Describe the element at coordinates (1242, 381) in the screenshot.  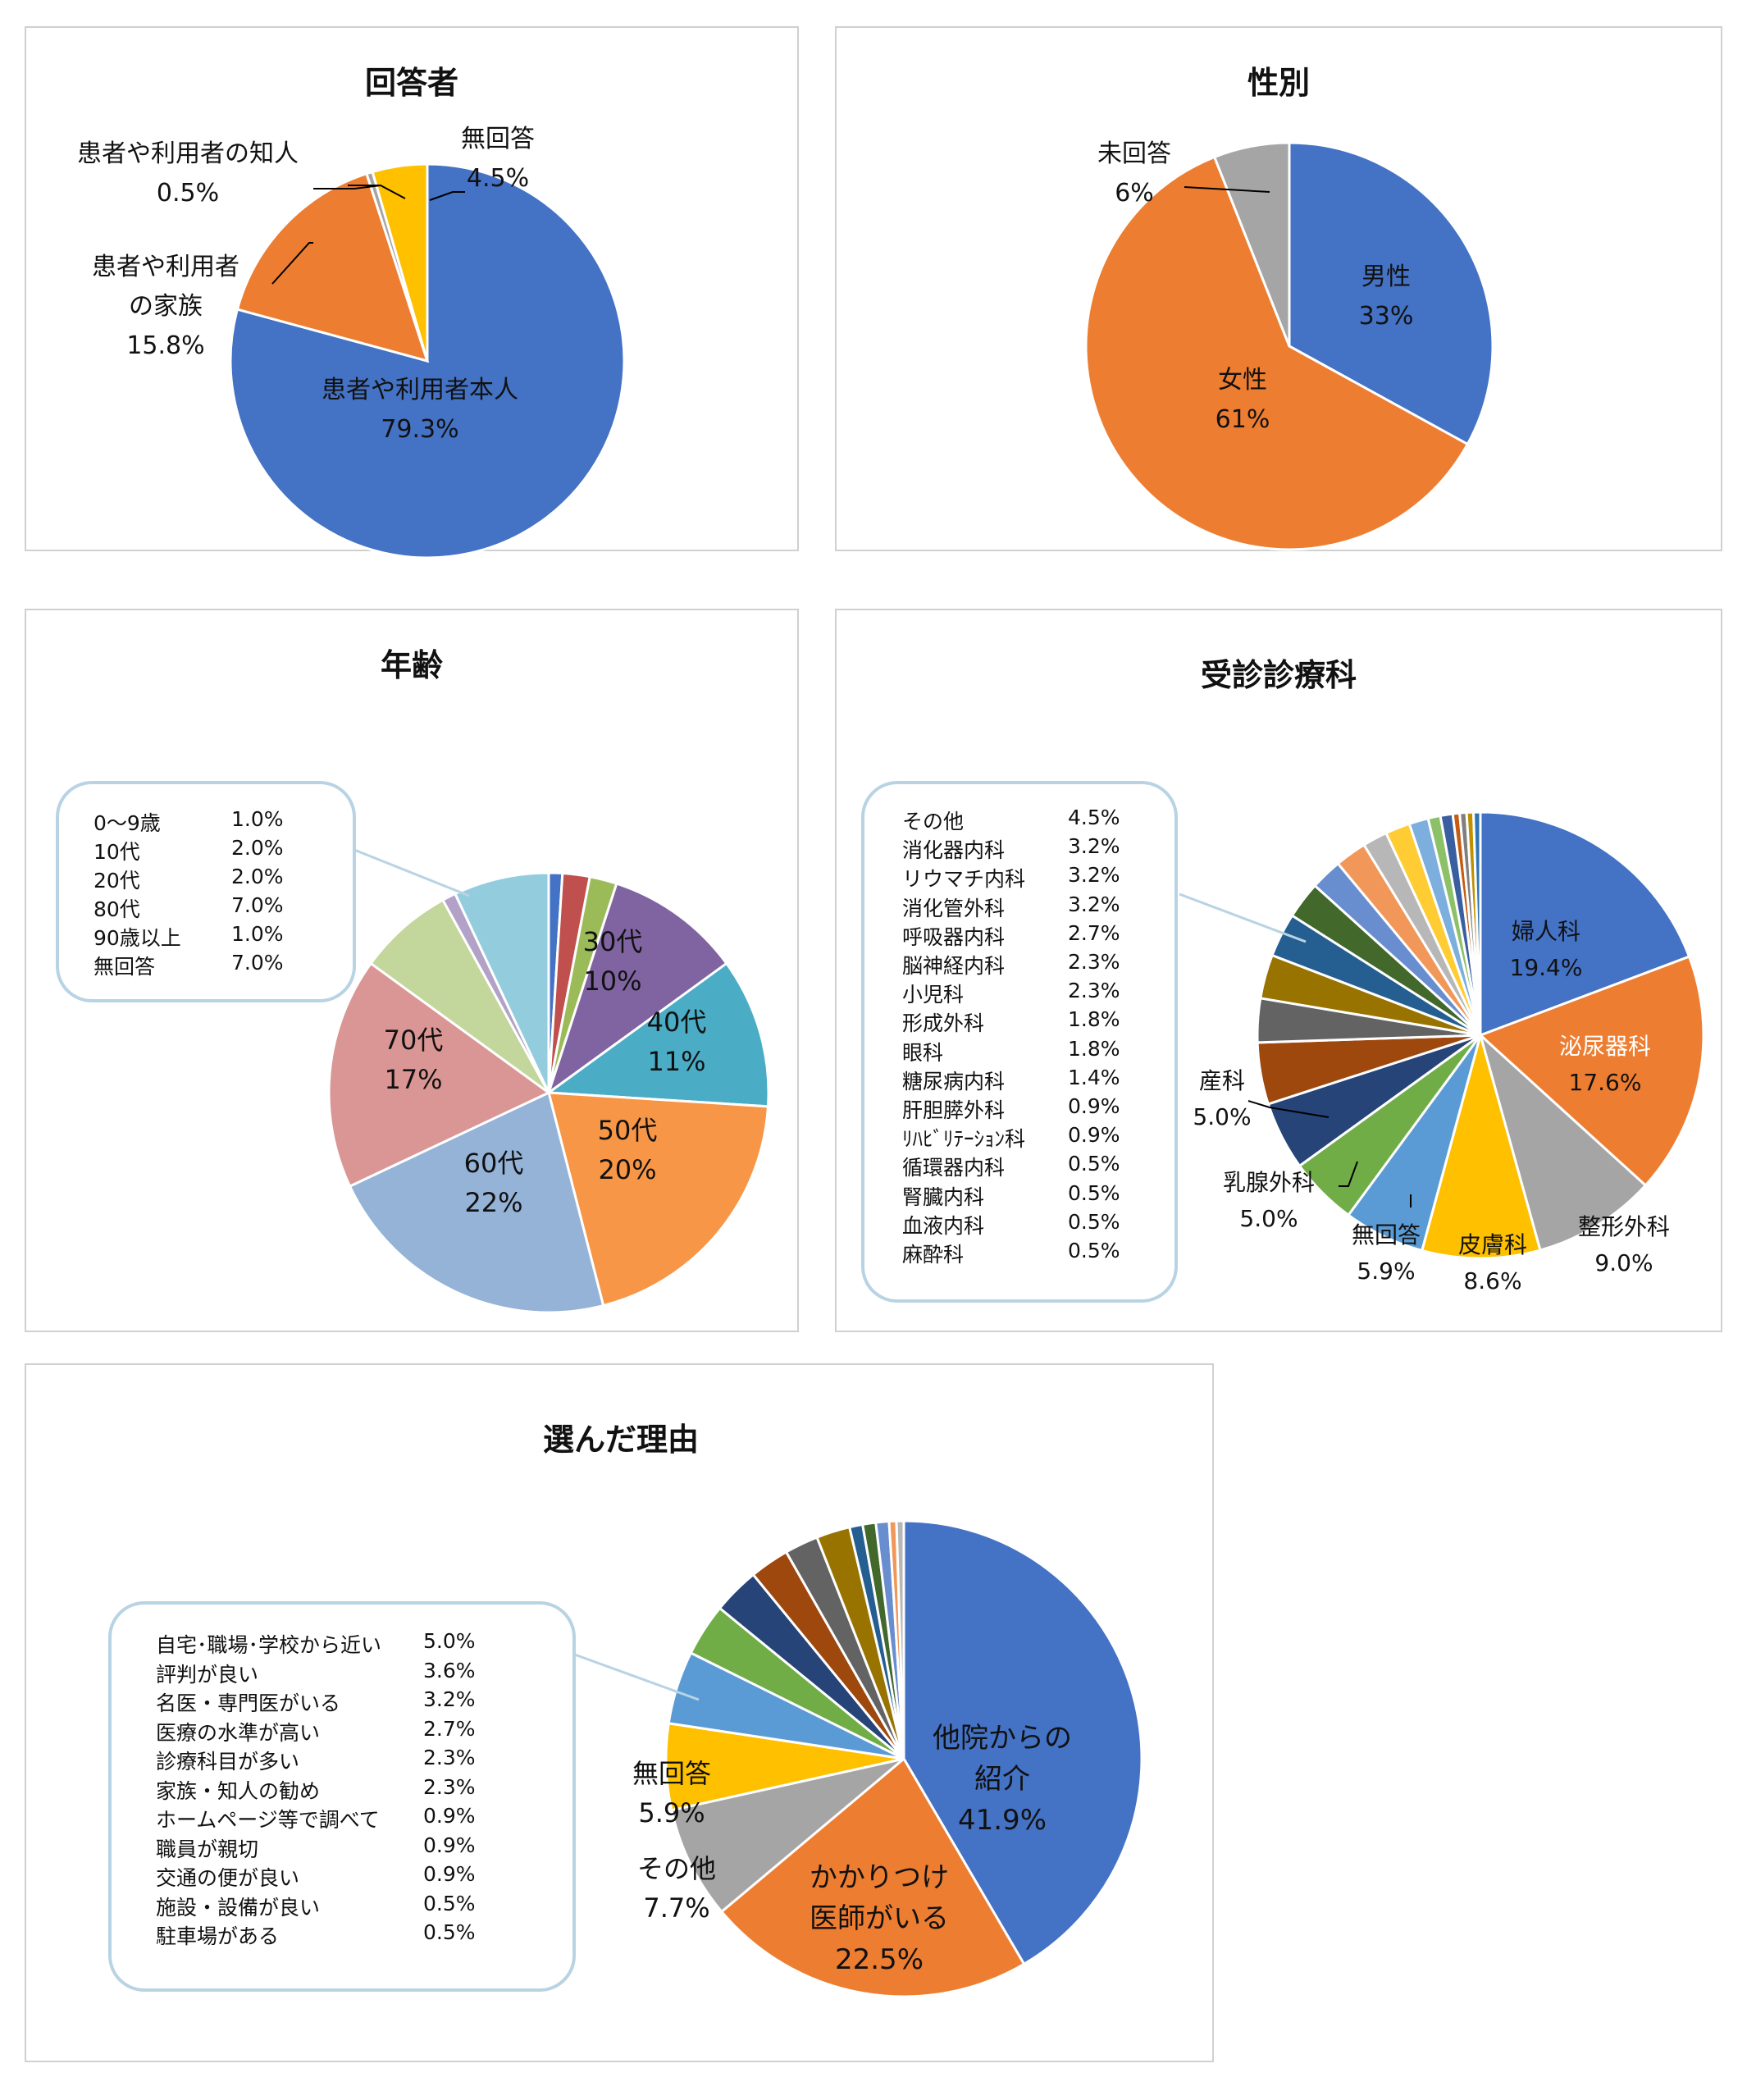
I see `slice-label-text: 女性` at that location.